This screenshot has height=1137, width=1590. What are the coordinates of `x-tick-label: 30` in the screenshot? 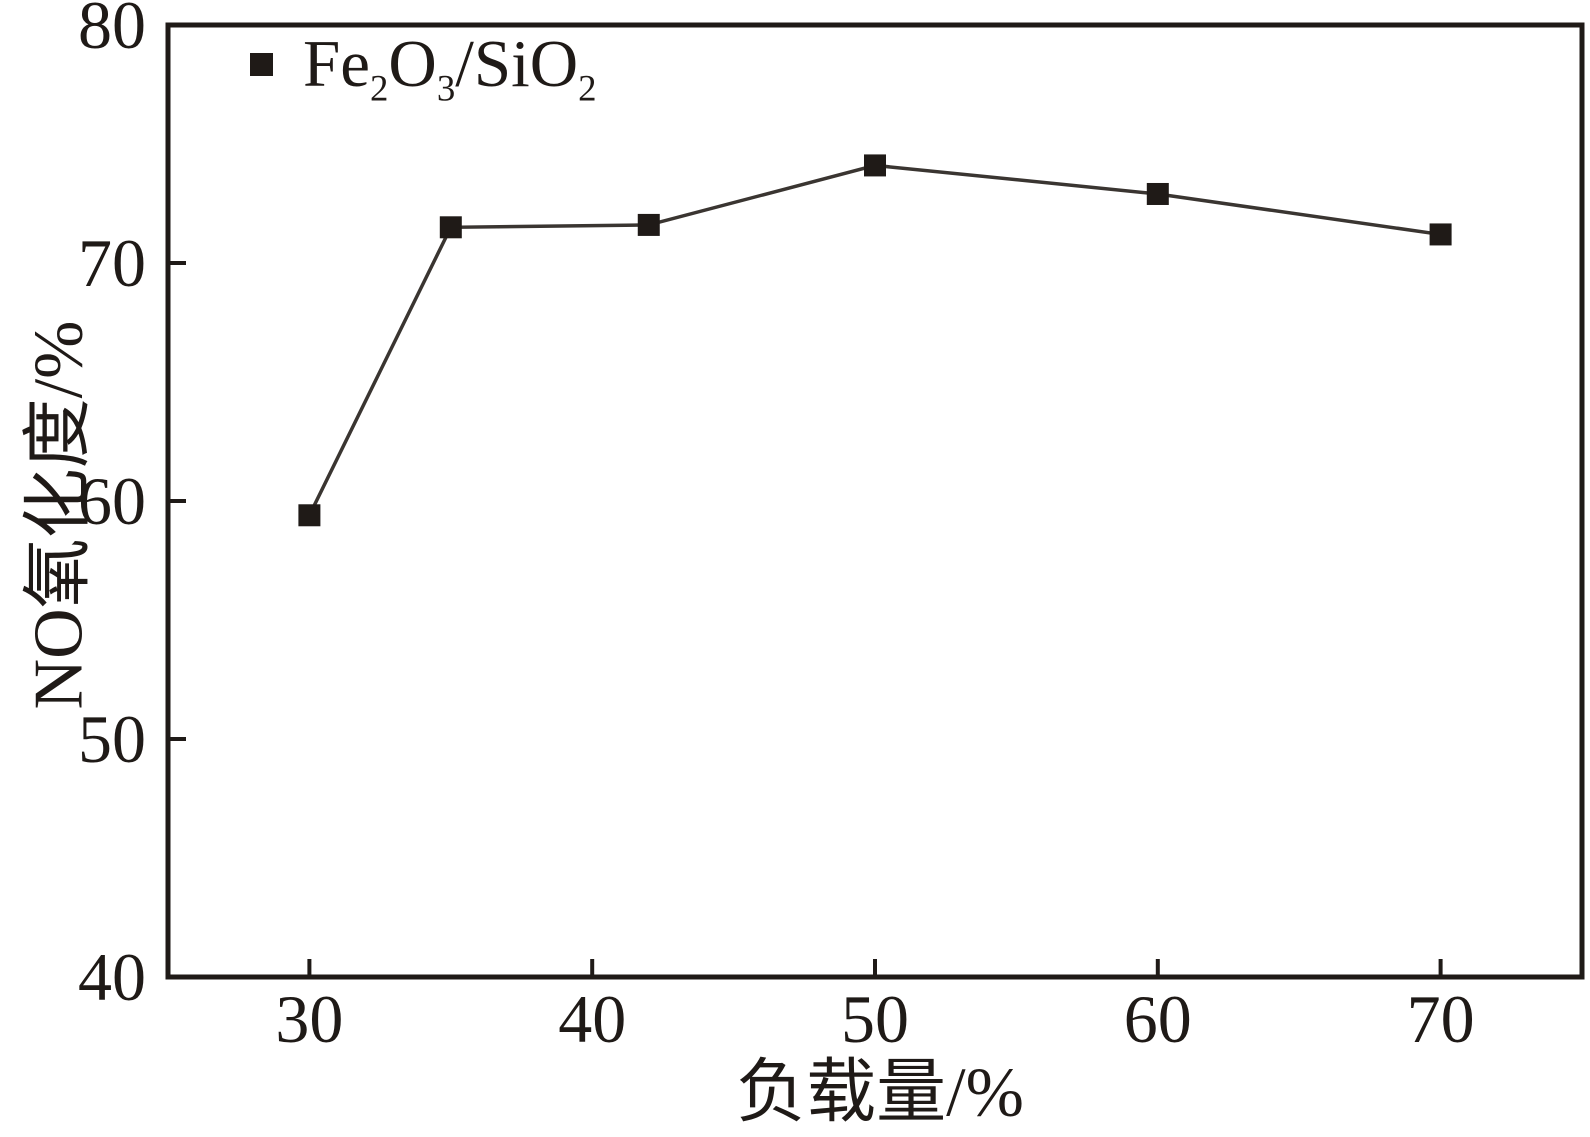 It's located at (309, 1019).